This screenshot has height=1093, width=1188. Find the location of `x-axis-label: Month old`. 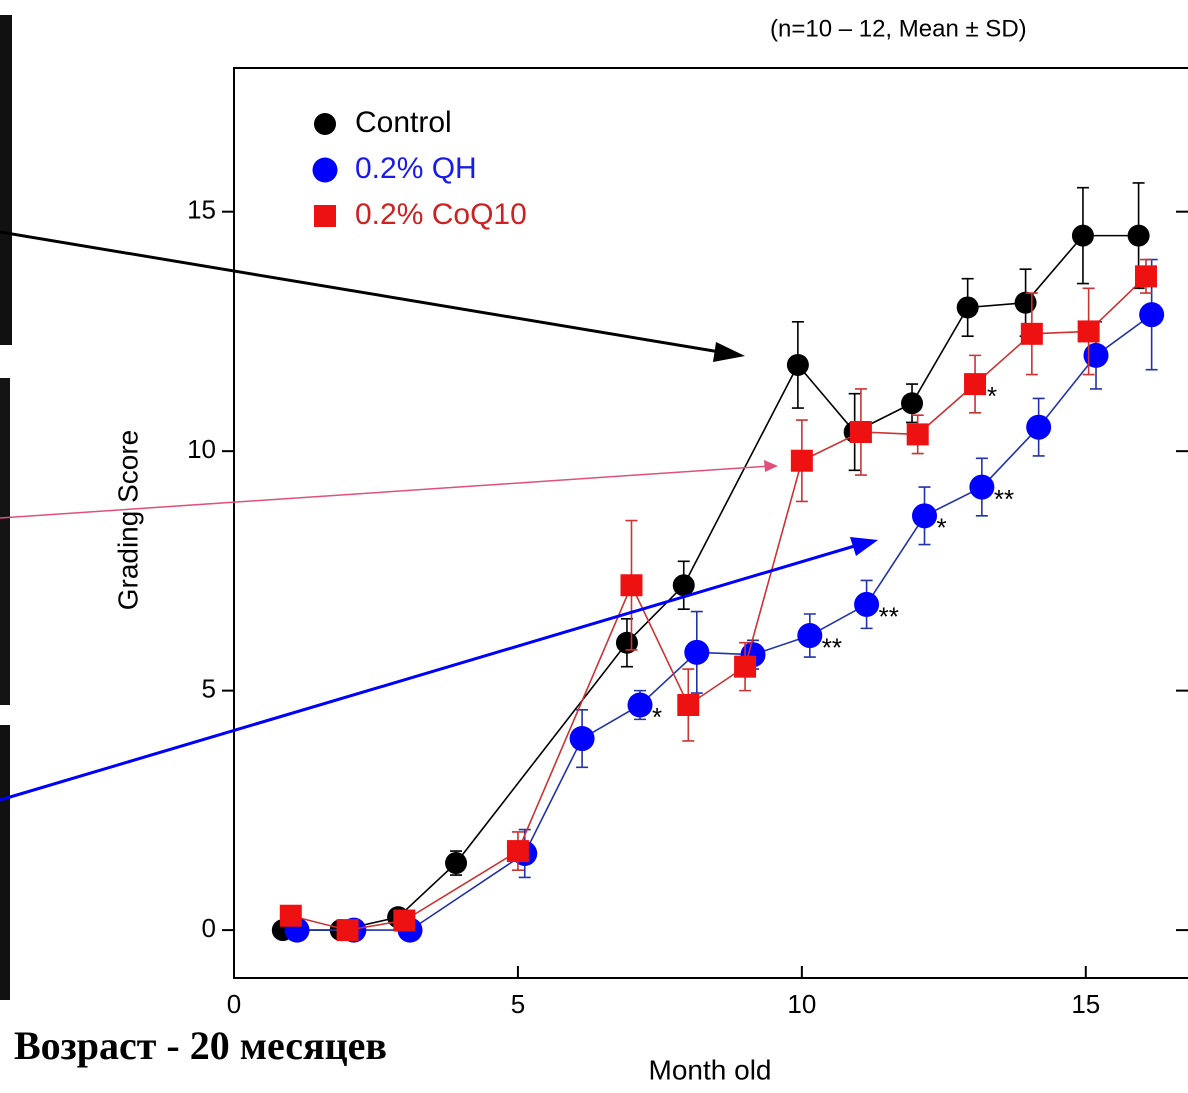

x-axis-label: Month old is located at coordinates (710, 1069).